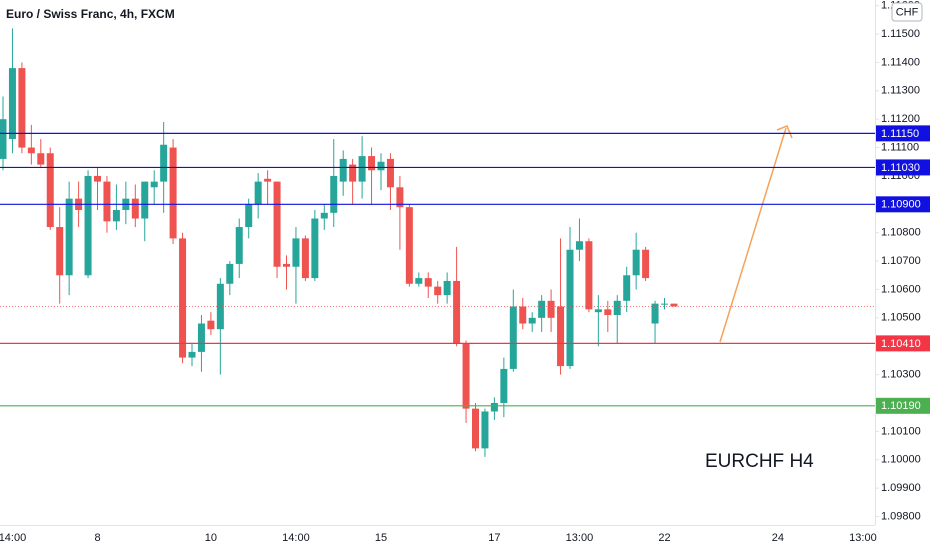  I want to click on level-label: 1.11150, so click(900, 134).